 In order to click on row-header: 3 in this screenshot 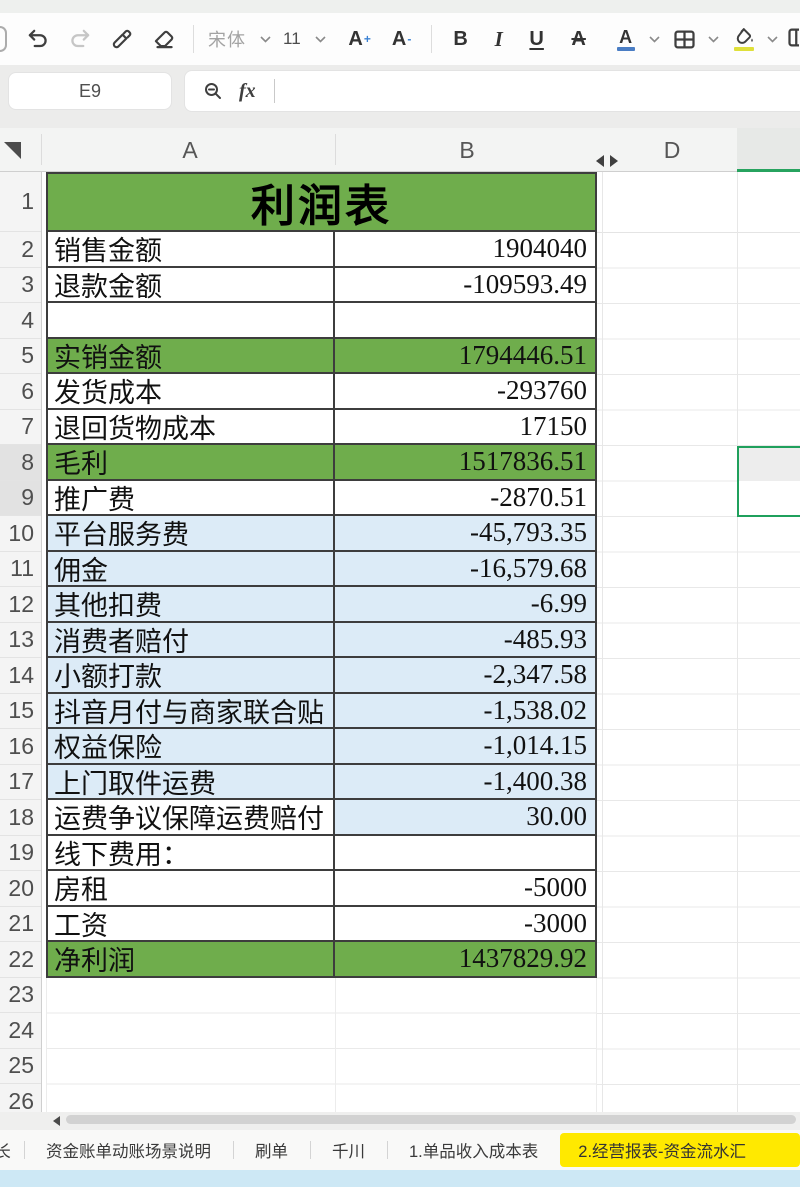, I will do `click(20, 285)`.